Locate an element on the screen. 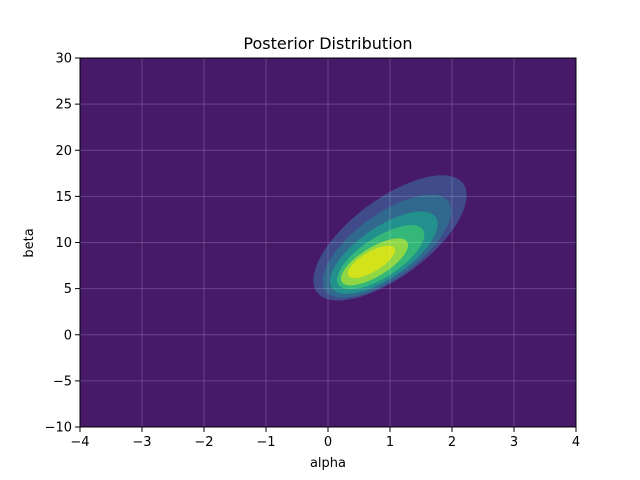 This screenshot has width=640, height=480. x-axis-ticks: −4 −3 −2 −1 0 1 2 3 4 is located at coordinates (325, 438).